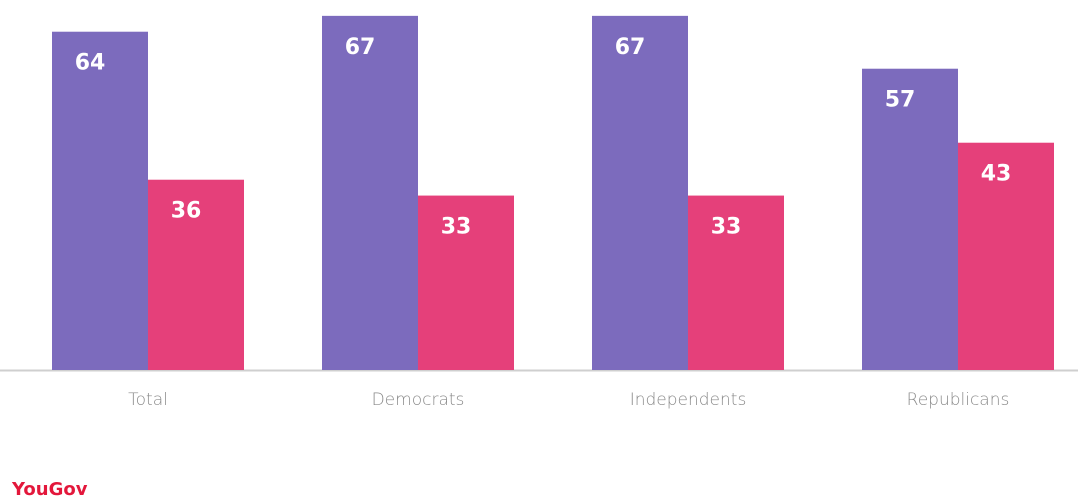  What do you see at coordinates (418, 400) in the screenshot?
I see `x-tick-label: Democrats` at bounding box center [418, 400].